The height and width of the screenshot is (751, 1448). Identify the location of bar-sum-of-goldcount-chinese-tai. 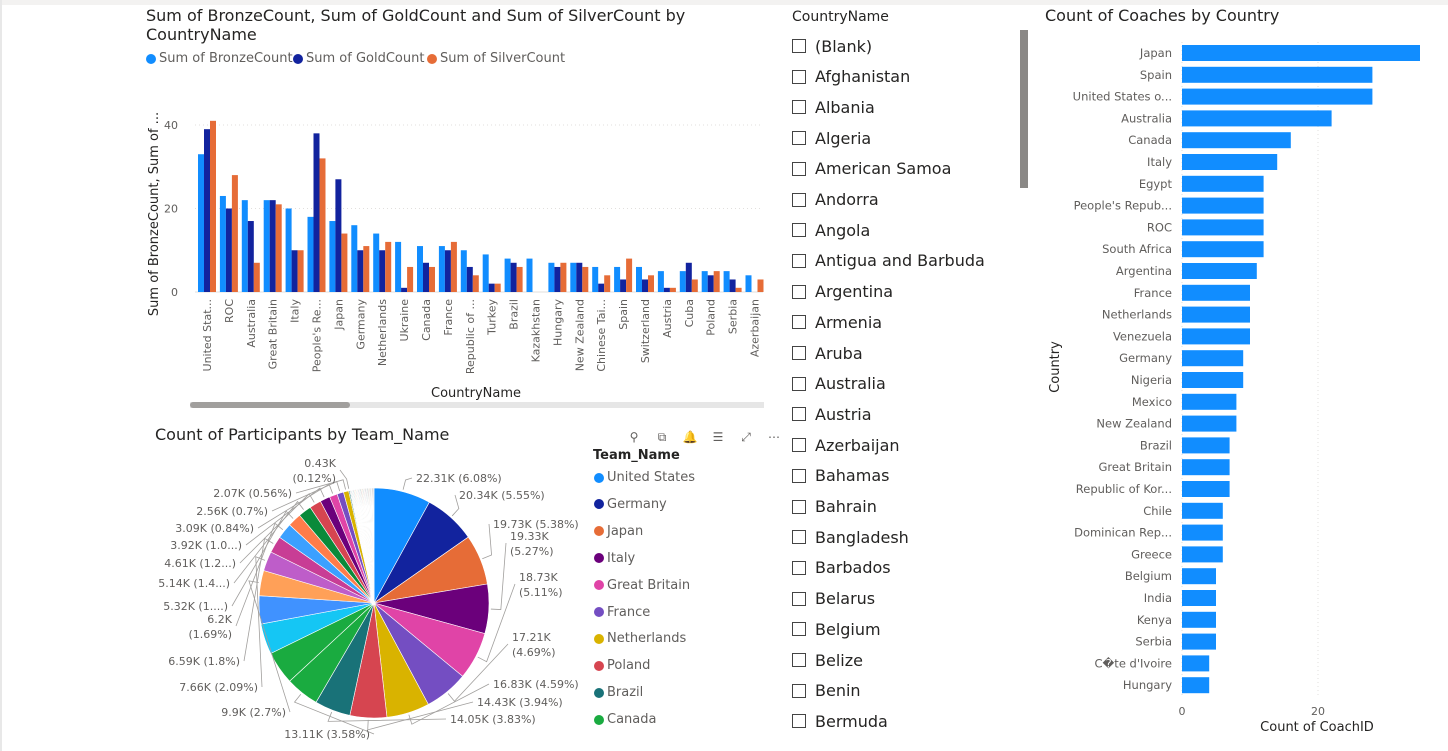
(601, 287).